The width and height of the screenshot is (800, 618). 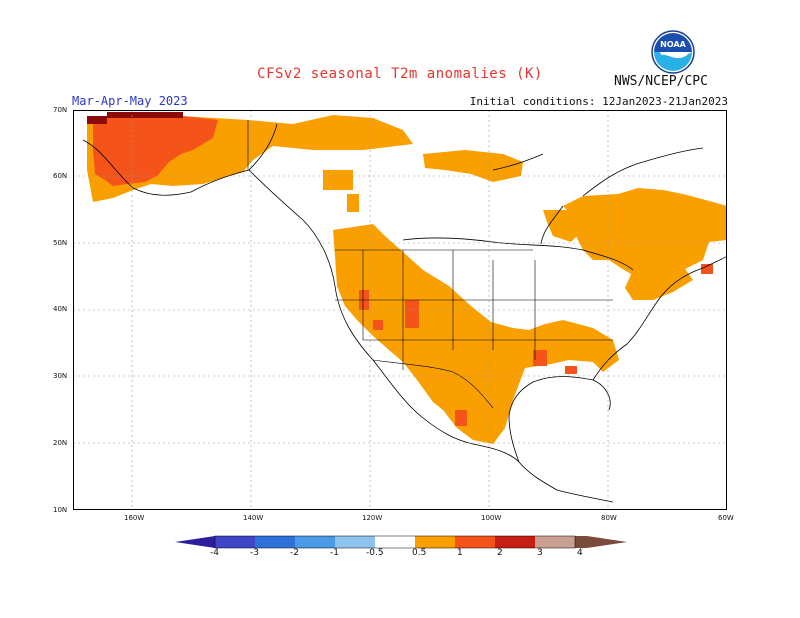 What do you see at coordinates (60, 243) in the screenshot?
I see `lat-label-50n: 50N` at bounding box center [60, 243].